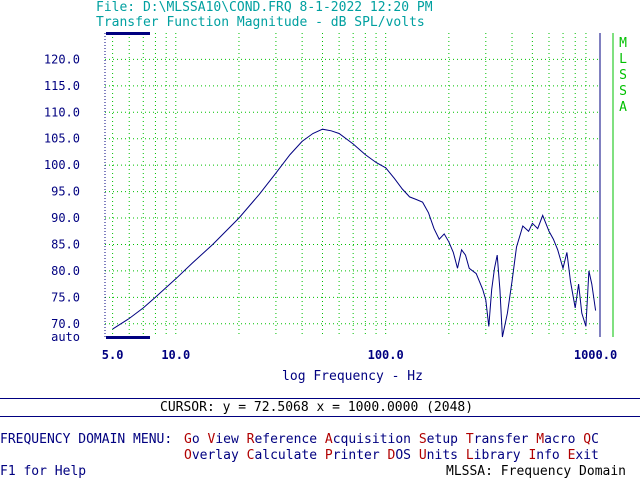  Describe the element at coordinates (62, 59) in the screenshot. I see `y-tick-label: 120.0` at that location.